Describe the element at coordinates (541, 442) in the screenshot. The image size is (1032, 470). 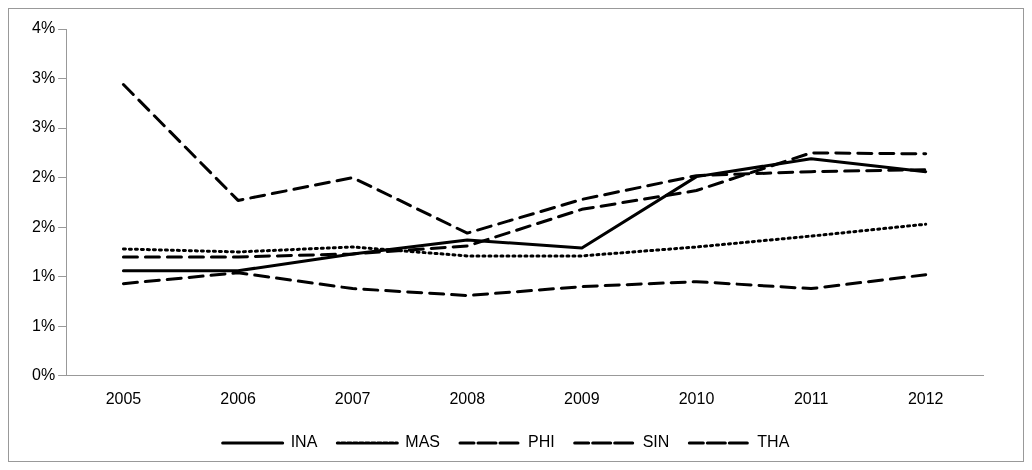
I see `legend-label: PHI` at that location.